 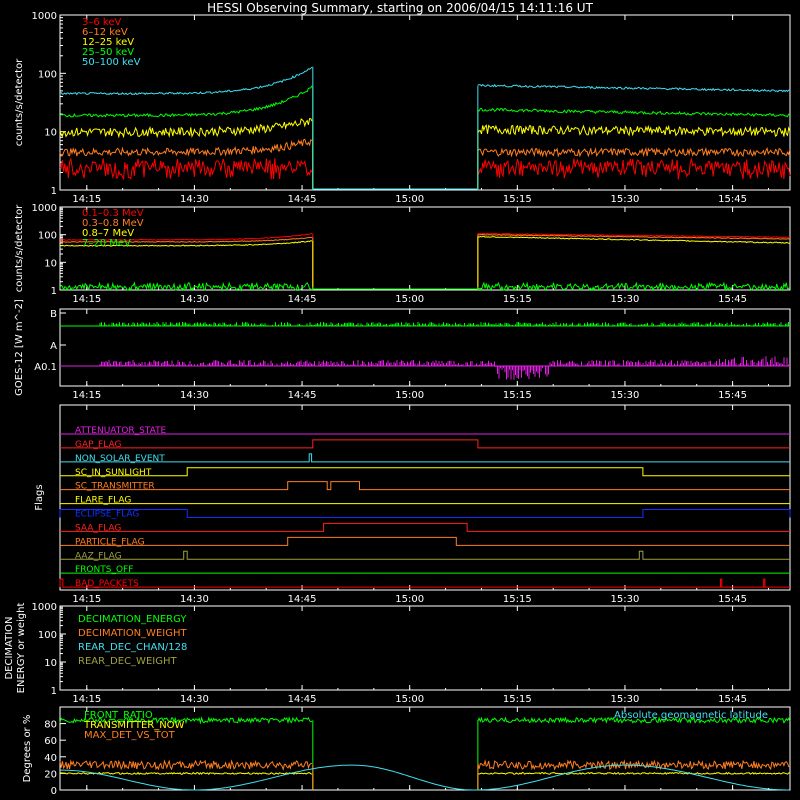 What do you see at coordinates (107, 515) in the screenshot?
I see `flag-label: ECLIPSE_FLAG` at bounding box center [107, 515].